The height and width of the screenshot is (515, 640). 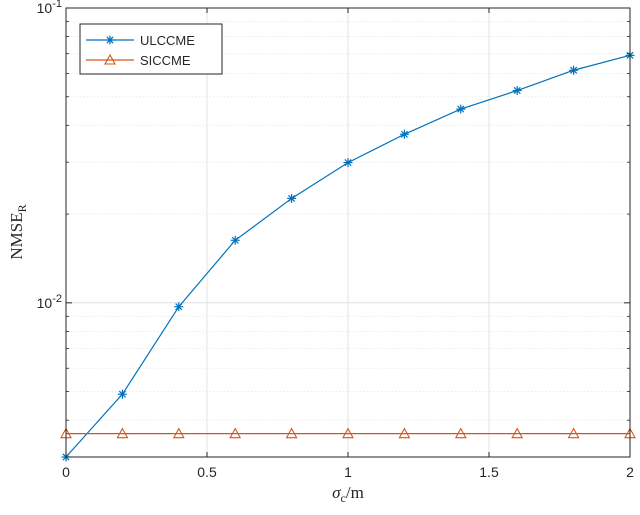 I want to click on x-axis-label: σc/m, so click(x=348, y=494).